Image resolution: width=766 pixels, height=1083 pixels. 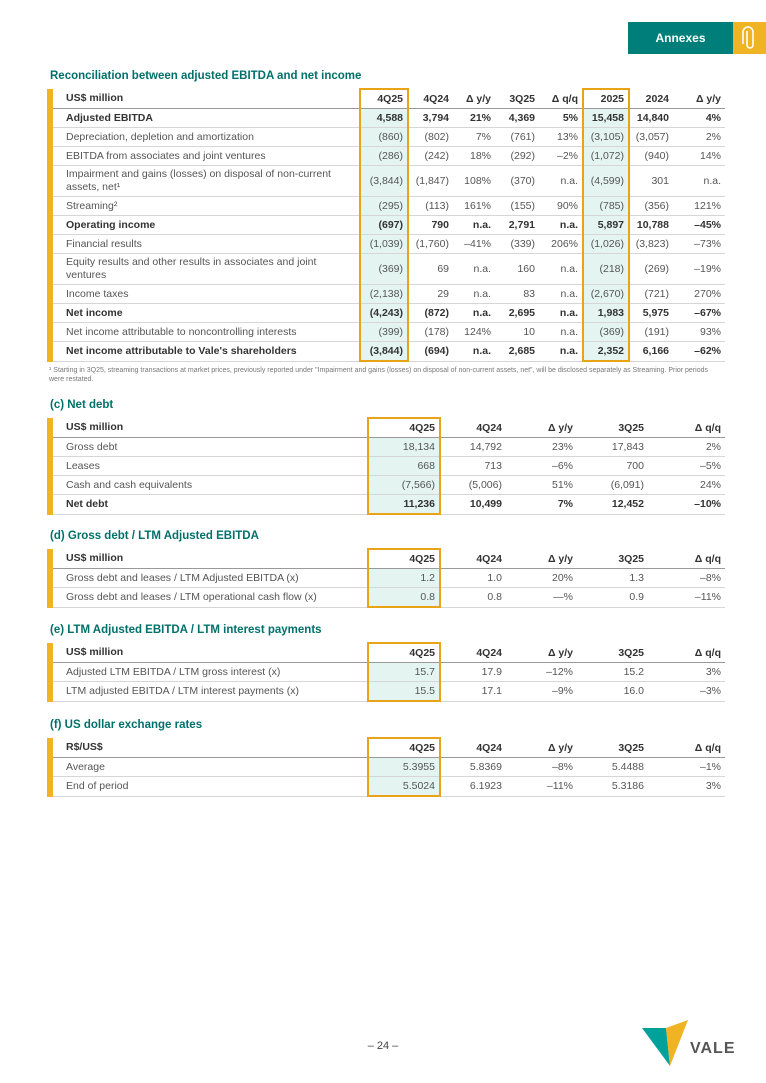 I want to click on cell: –9%, so click(x=541, y=691).